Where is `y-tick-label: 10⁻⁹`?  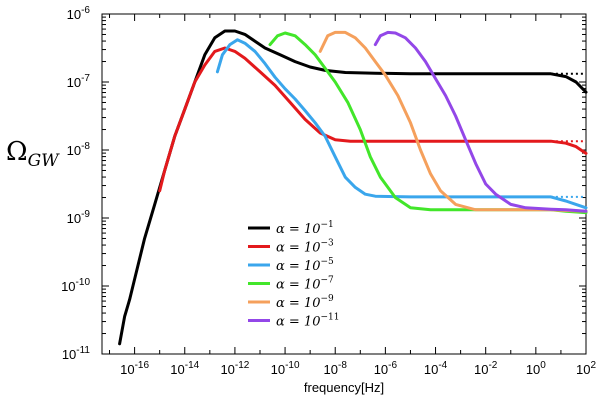 y-tick-label: 10⁻⁹ is located at coordinates (79, 217).